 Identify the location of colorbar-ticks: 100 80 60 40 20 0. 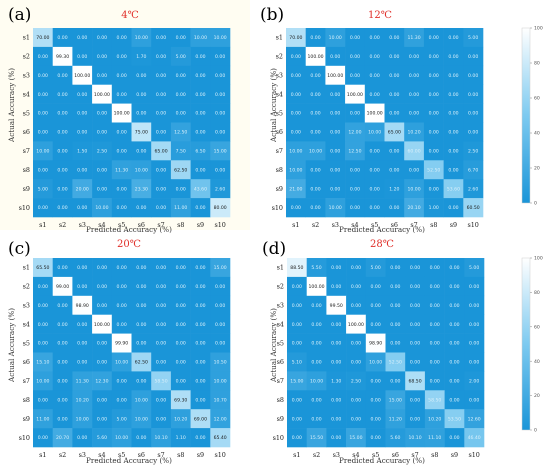
(536, 345).